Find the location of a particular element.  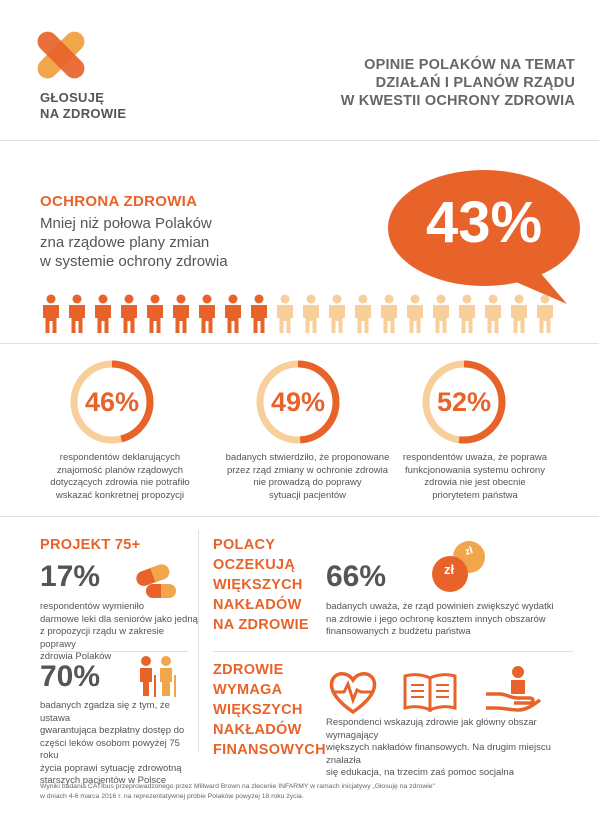

text-line: respondentów wymieniło is located at coordinates (92, 606).